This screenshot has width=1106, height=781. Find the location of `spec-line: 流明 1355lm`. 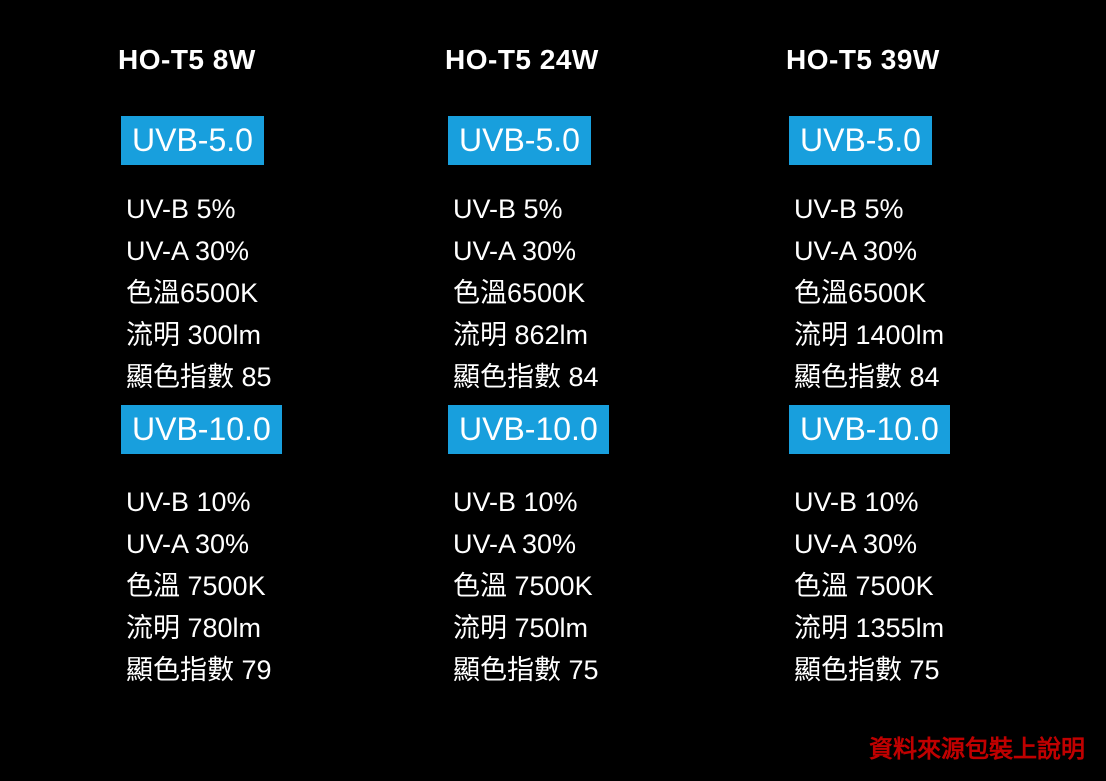

spec-line: 流明 1355lm is located at coordinates (869, 628).